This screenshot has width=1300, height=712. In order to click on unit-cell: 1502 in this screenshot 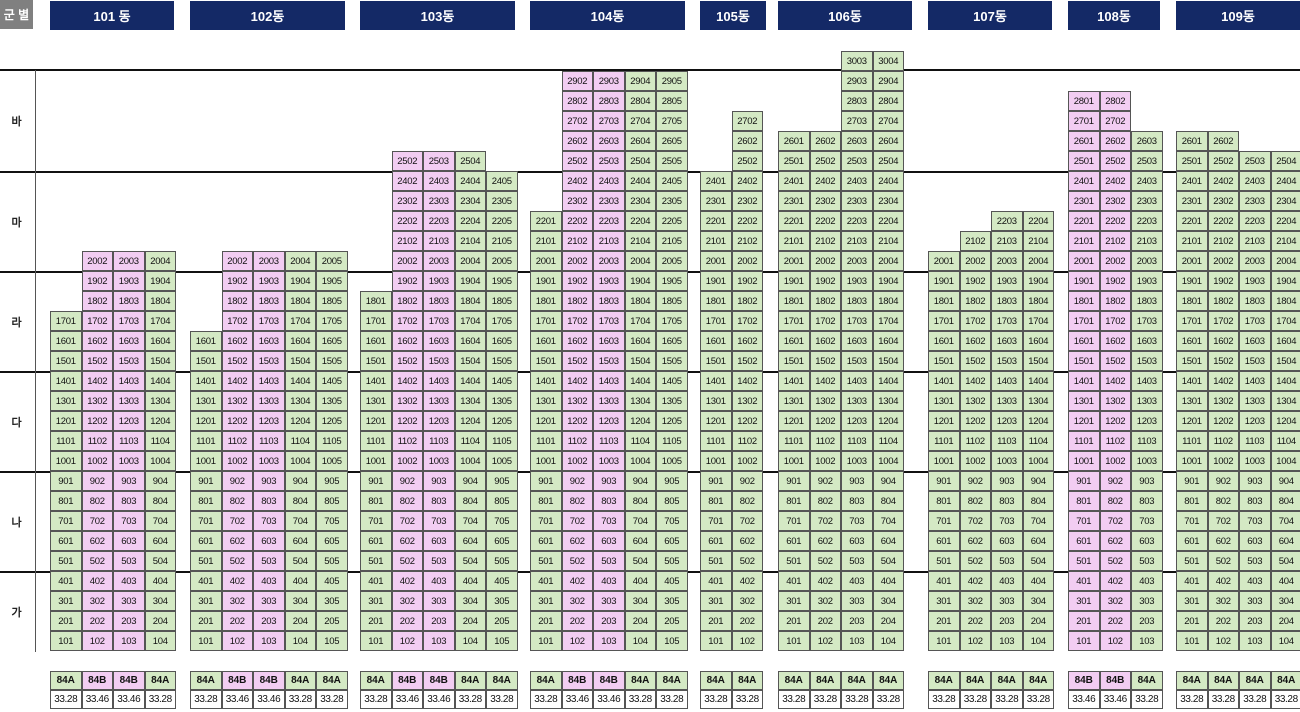, I will do `click(825, 361)`.